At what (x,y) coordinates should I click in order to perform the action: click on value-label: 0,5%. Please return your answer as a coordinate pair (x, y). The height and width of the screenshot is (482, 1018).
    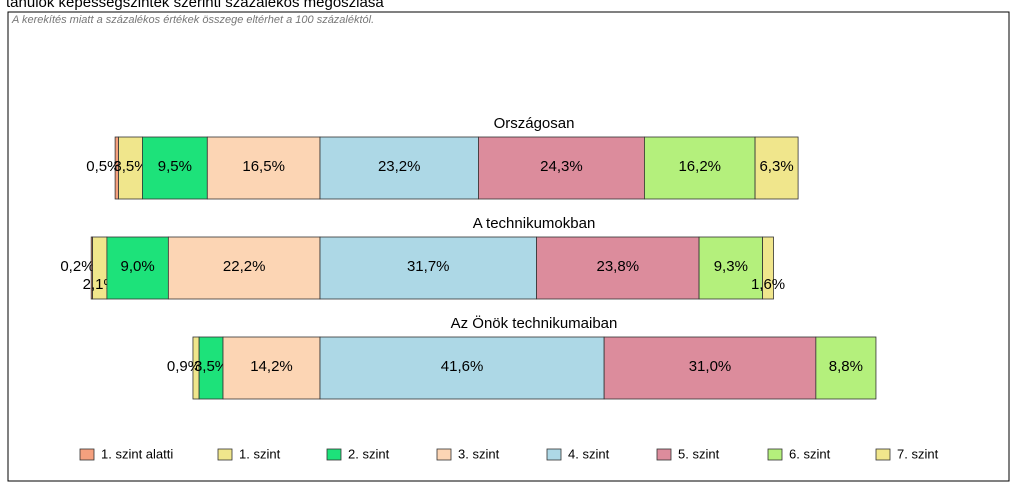
    Looking at the image, I should click on (103, 166).